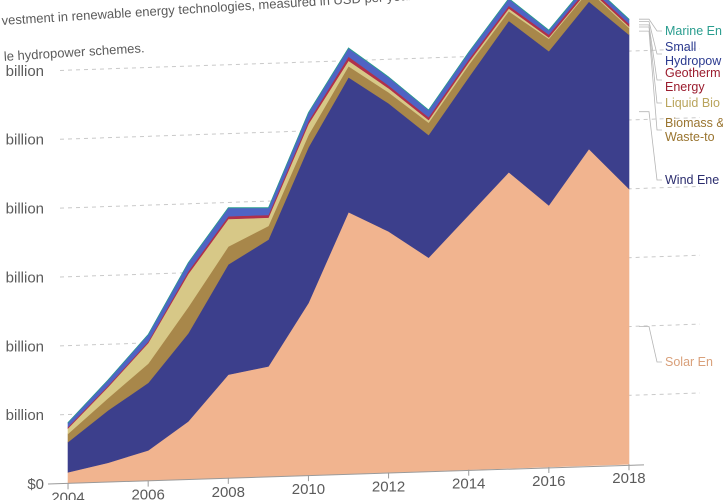 The height and width of the screenshot is (500, 723). I want to click on legend-label: Wind Ene, so click(692, 180).